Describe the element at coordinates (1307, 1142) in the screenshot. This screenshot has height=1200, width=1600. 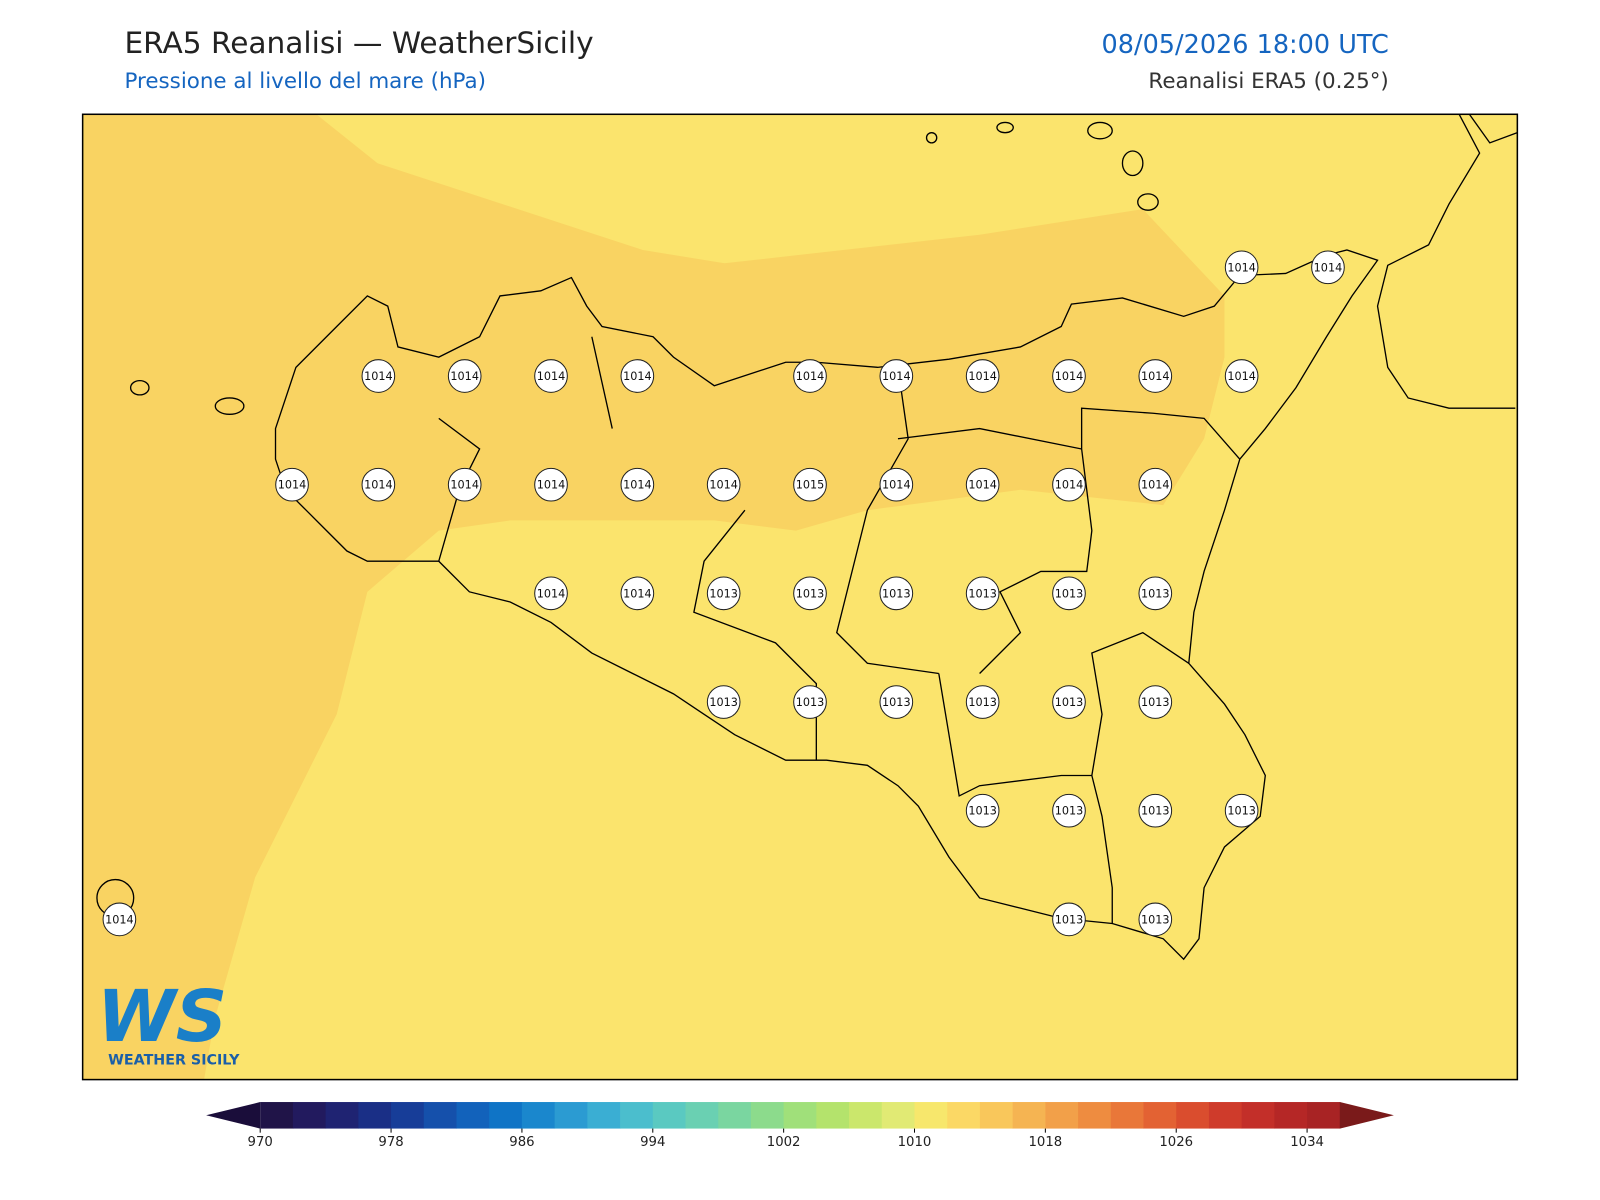
I see `colorbar-tick-label: 1034` at that location.